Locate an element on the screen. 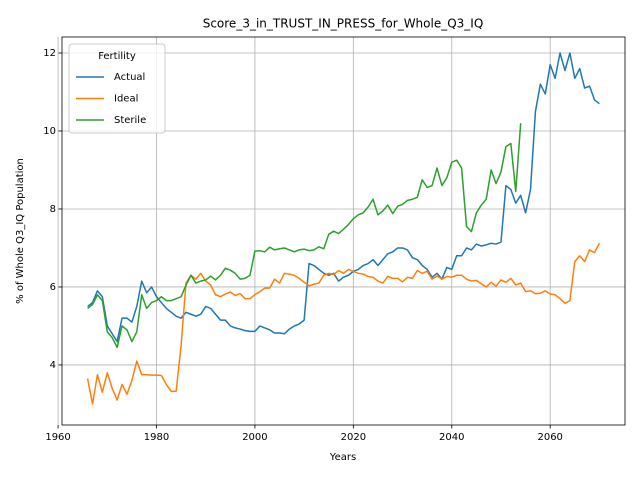 The height and width of the screenshot is (480, 640). legend-box is located at coordinates (117, 88).